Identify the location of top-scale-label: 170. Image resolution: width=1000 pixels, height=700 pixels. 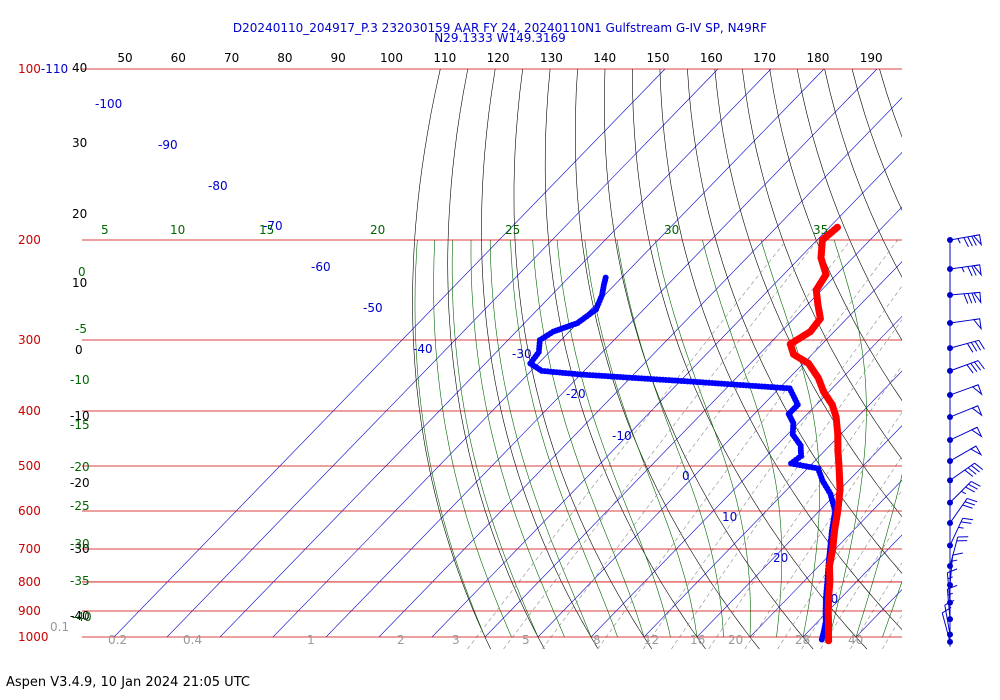
(764, 58).